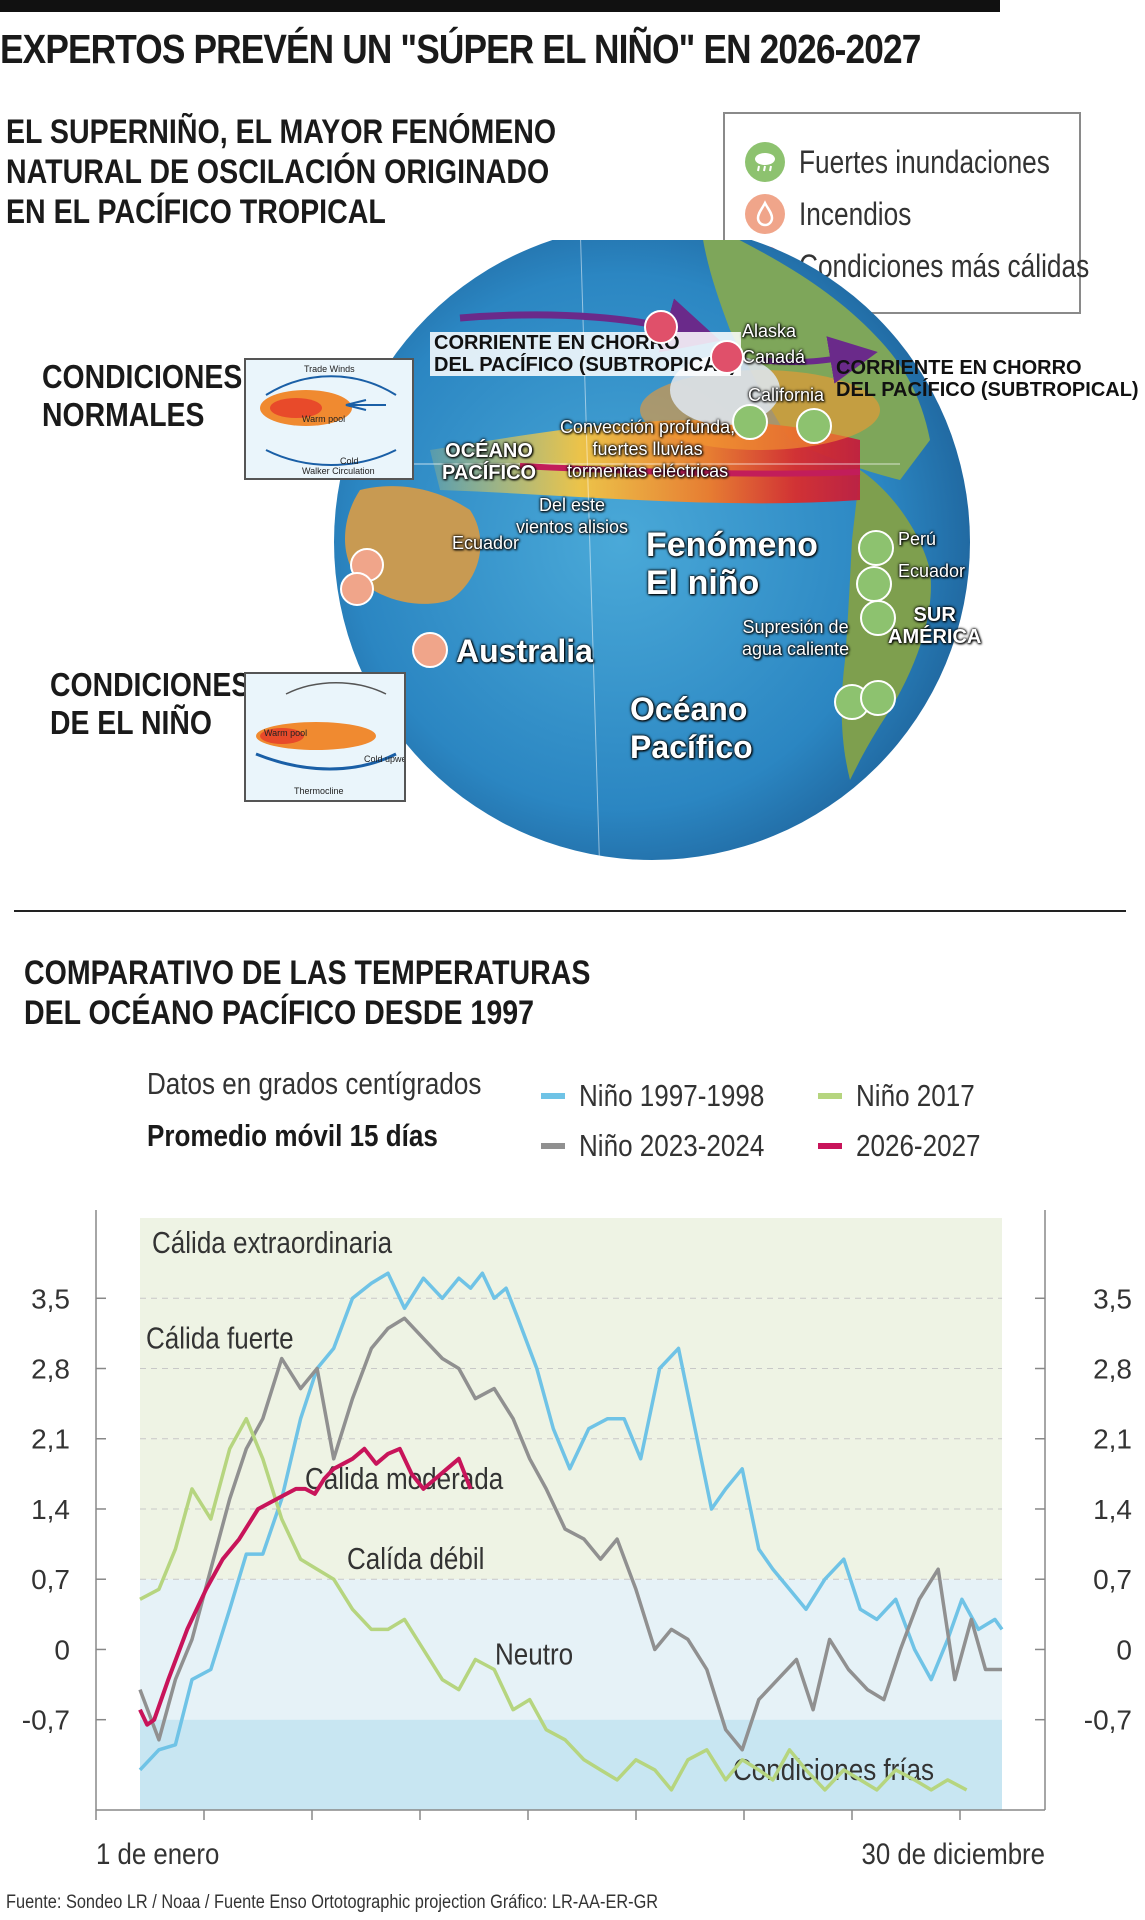 The height and width of the screenshot is (1920, 1145). I want to click on moving-average-note: Promedio móvil 15 días, so click(292, 1135).